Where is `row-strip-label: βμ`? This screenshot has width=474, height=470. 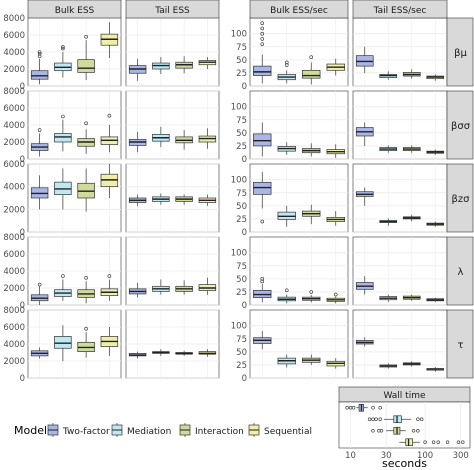 row-strip-label: βμ is located at coordinates (460, 53).